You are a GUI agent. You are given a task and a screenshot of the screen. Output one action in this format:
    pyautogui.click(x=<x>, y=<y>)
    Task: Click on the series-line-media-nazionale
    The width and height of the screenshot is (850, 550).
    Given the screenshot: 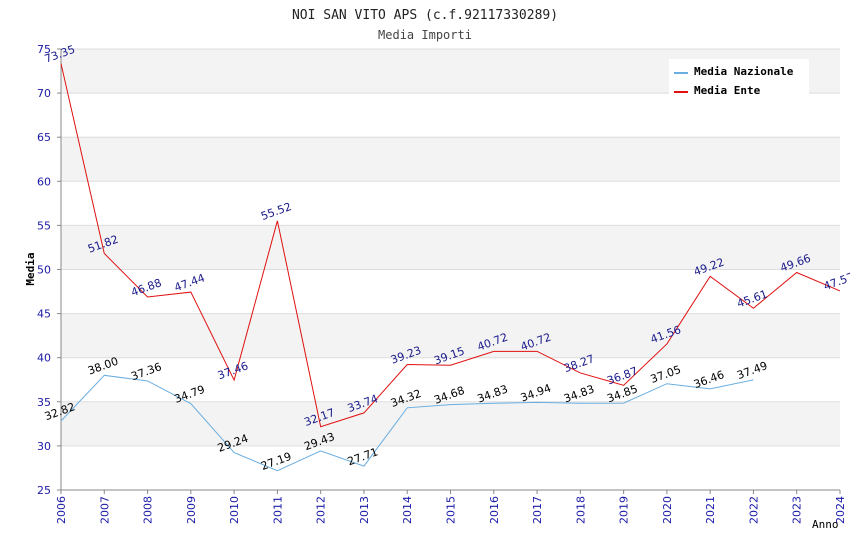 What is the action you would take?
    pyautogui.click(x=407, y=423)
    